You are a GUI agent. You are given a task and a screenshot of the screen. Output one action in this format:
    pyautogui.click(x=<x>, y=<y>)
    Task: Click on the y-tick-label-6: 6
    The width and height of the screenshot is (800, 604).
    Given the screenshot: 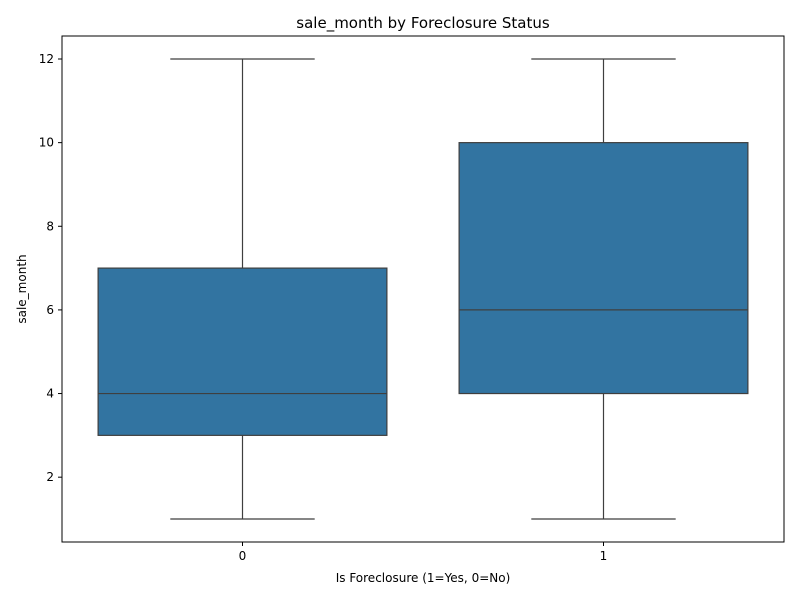 What is the action you would take?
    pyautogui.click(x=50, y=310)
    